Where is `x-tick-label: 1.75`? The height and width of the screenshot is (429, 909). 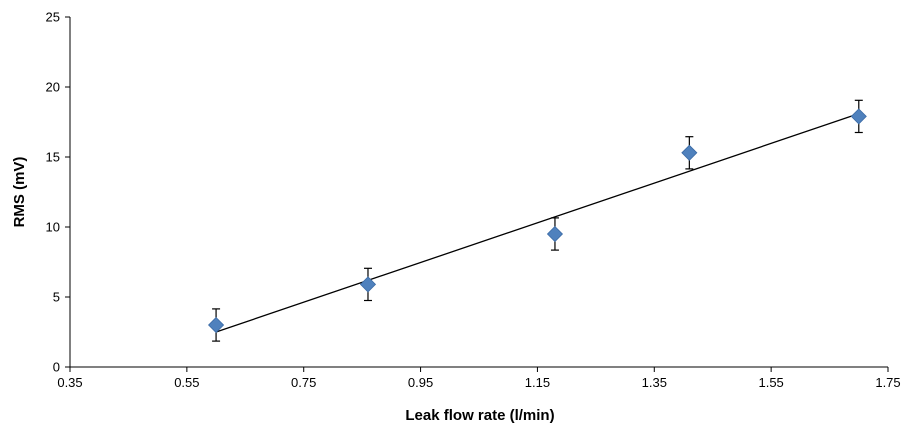
x-tick-label: 1.75 is located at coordinates (887, 382).